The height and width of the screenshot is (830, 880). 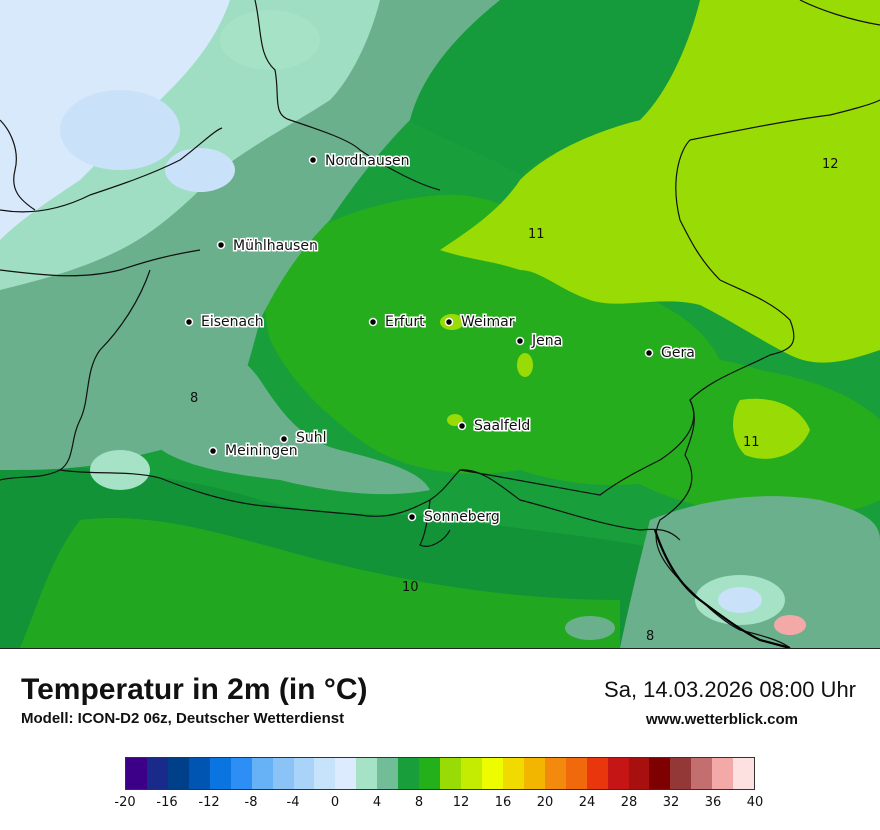 I want to click on svg-text: Weimar, so click(x=488, y=322).